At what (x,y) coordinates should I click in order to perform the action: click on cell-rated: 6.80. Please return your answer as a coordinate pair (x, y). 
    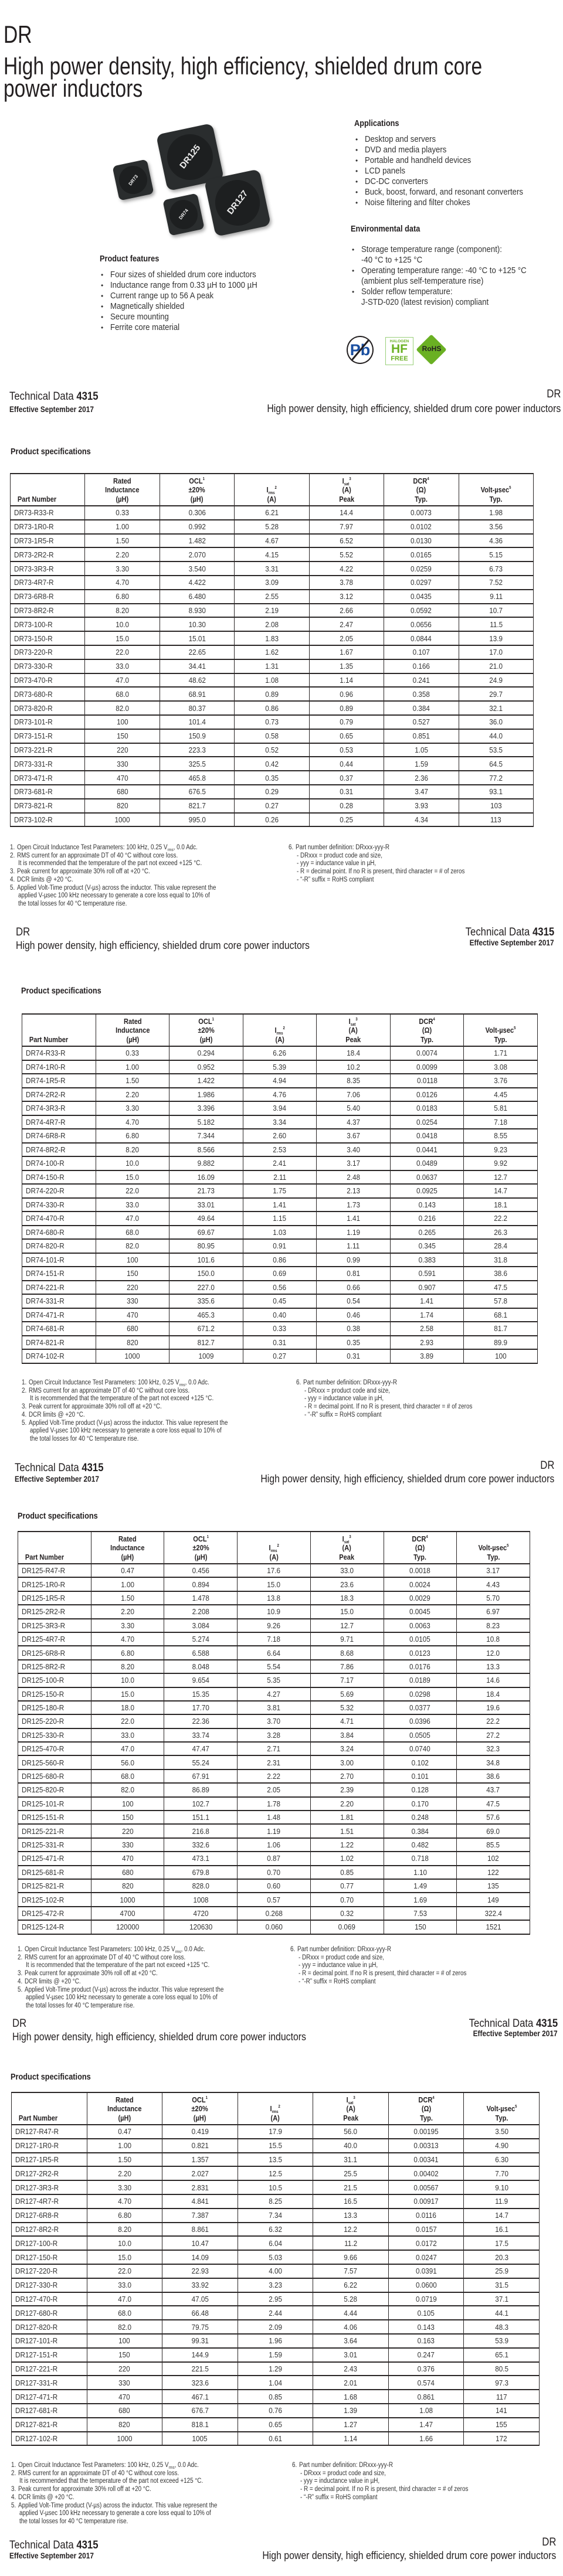
    Looking at the image, I should click on (127, 1652).